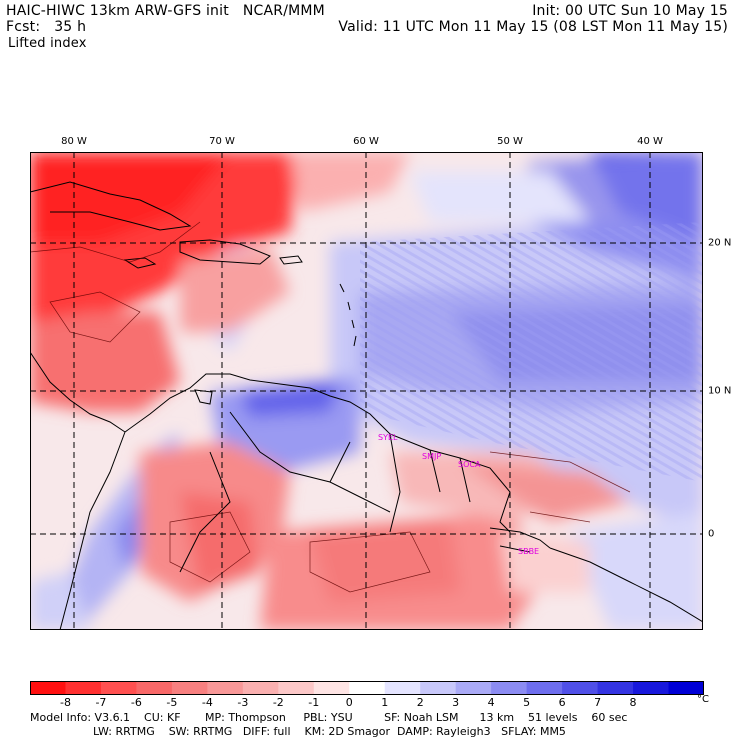  Describe the element at coordinates (65, 702) in the screenshot. I see `colorbar-tick-label: -8` at that location.